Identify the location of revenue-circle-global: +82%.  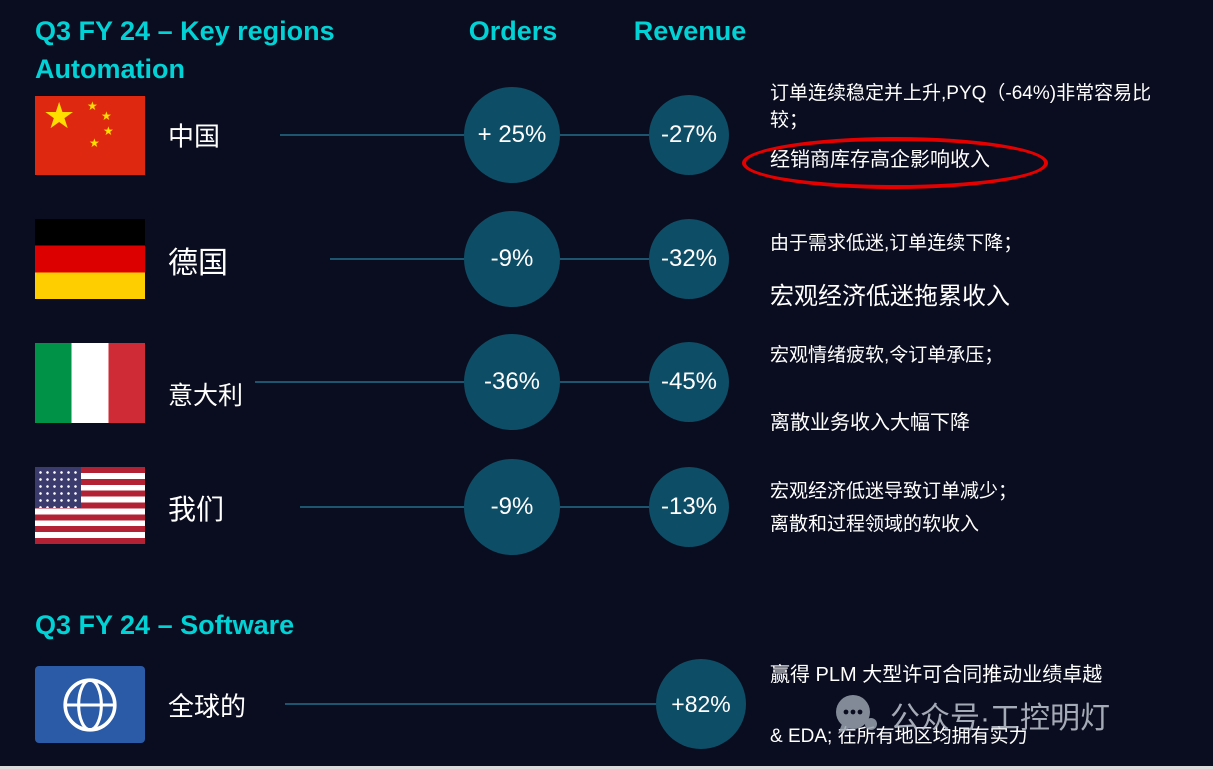
(701, 704).